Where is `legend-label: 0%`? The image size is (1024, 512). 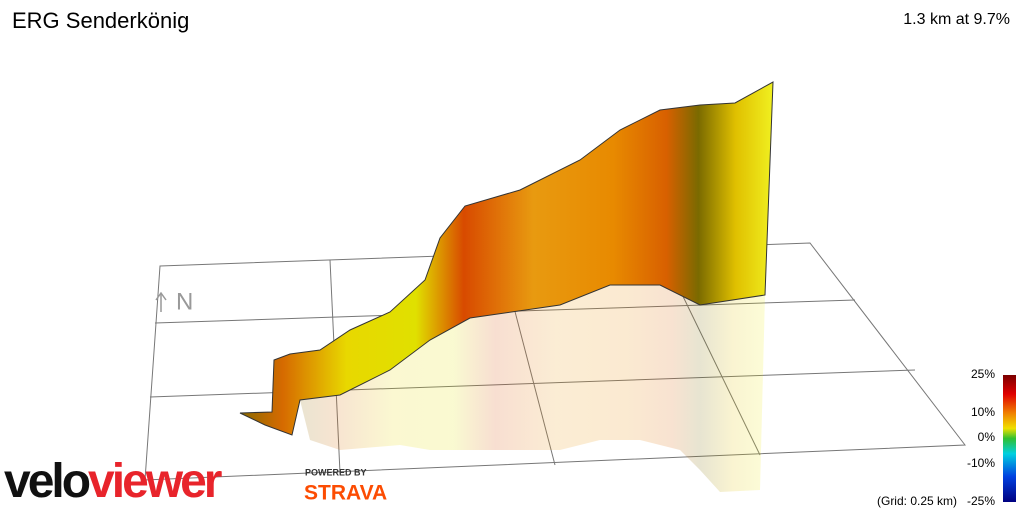 legend-label: 0% is located at coordinates (987, 437).